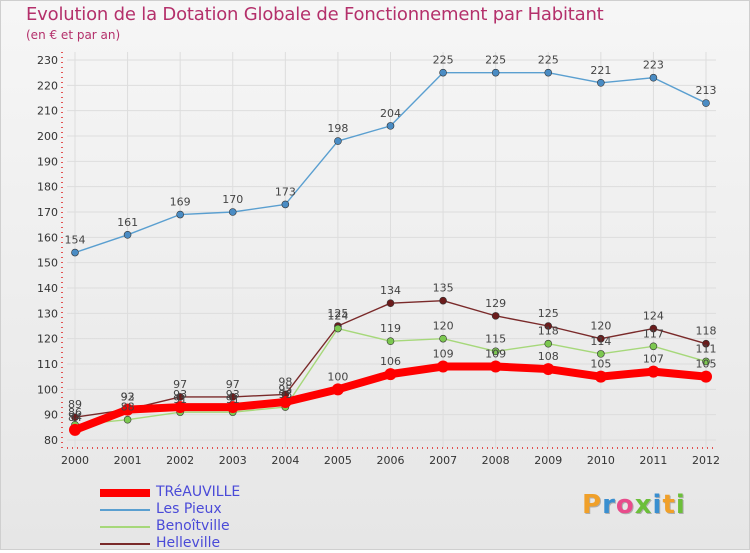 This screenshot has width=750, height=553. I want to click on data-label: 154, so click(75, 240).